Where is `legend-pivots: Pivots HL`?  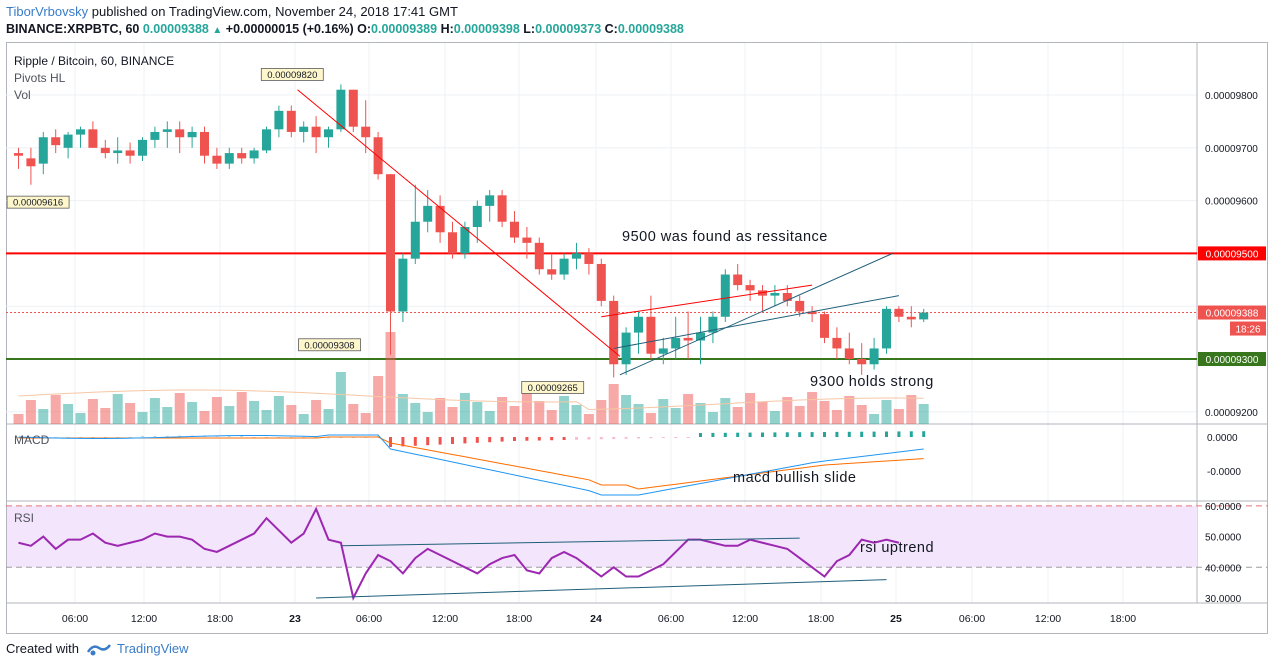 legend-pivots: Pivots HL is located at coordinates (40, 78).